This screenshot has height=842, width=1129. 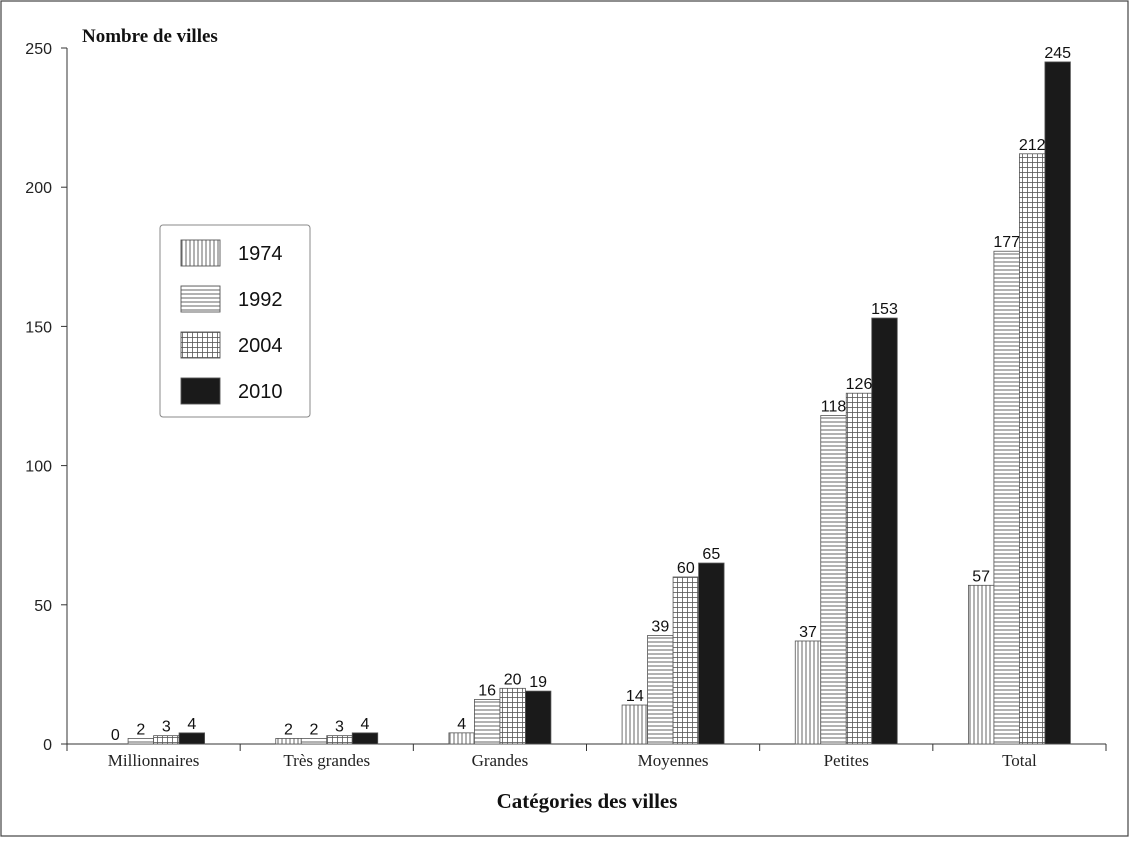 What do you see at coordinates (981, 664) in the screenshot?
I see `bar-total-1974` at bounding box center [981, 664].